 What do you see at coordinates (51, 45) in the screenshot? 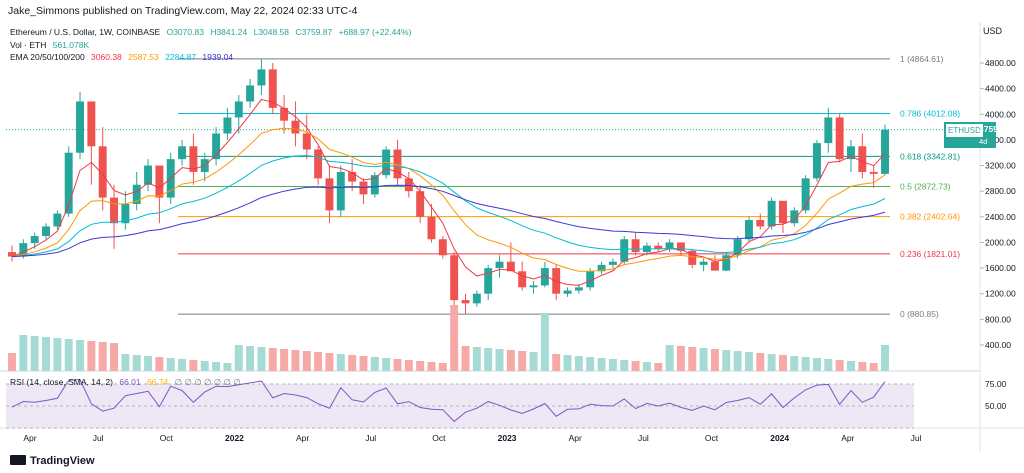
I see `volume-legend: Vol · ETH 561.078K` at bounding box center [51, 45].